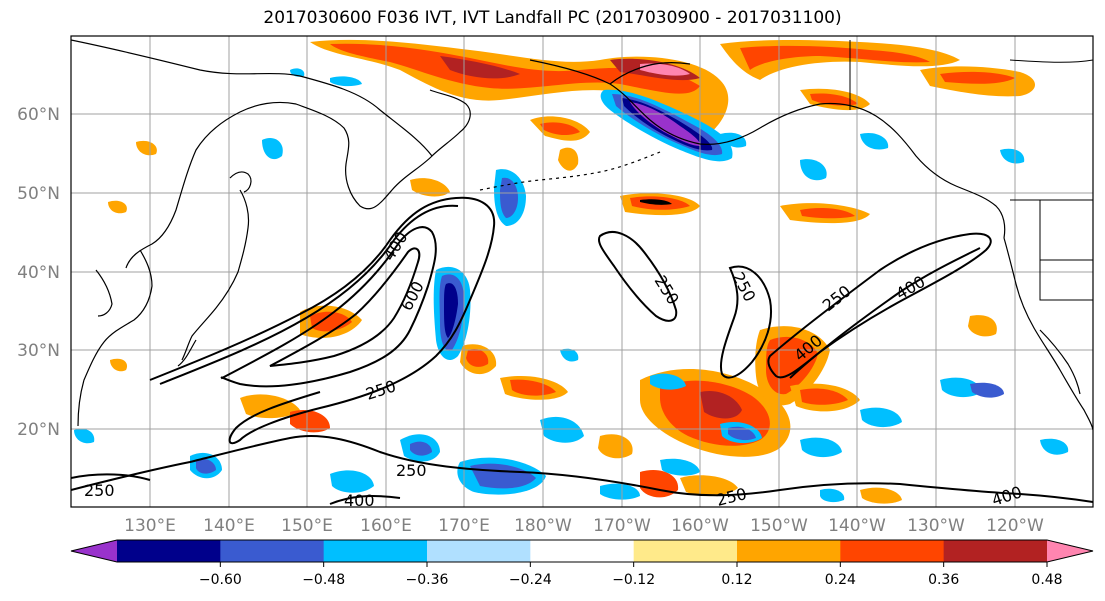  I want to click on lat-label: 30°N, so click(38, 351).